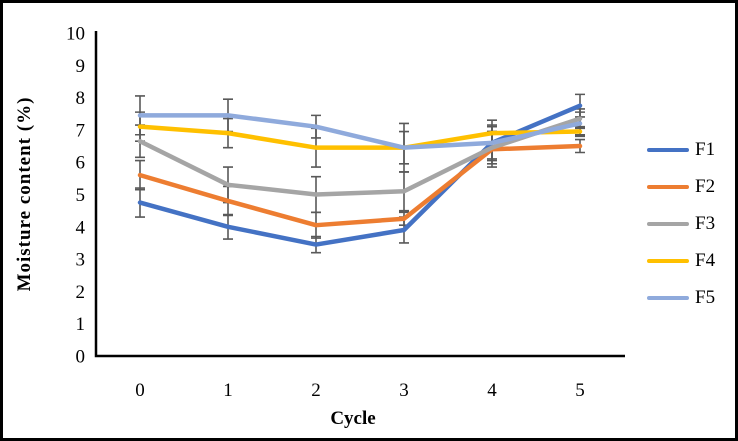  I want to click on legend-item-f3: F3, so click(681, 223).